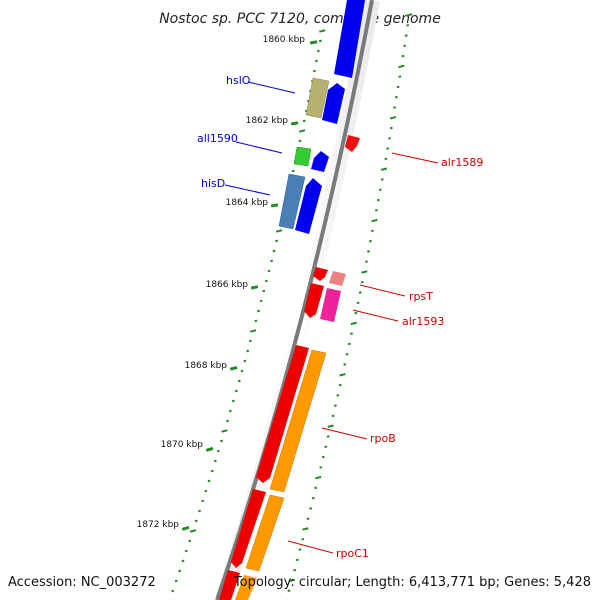 This screenshot has height=600, width=600. Describe the element at coordinates (462, 162) in the screenshot. I see `label-alr1589: alr1589` at that location.